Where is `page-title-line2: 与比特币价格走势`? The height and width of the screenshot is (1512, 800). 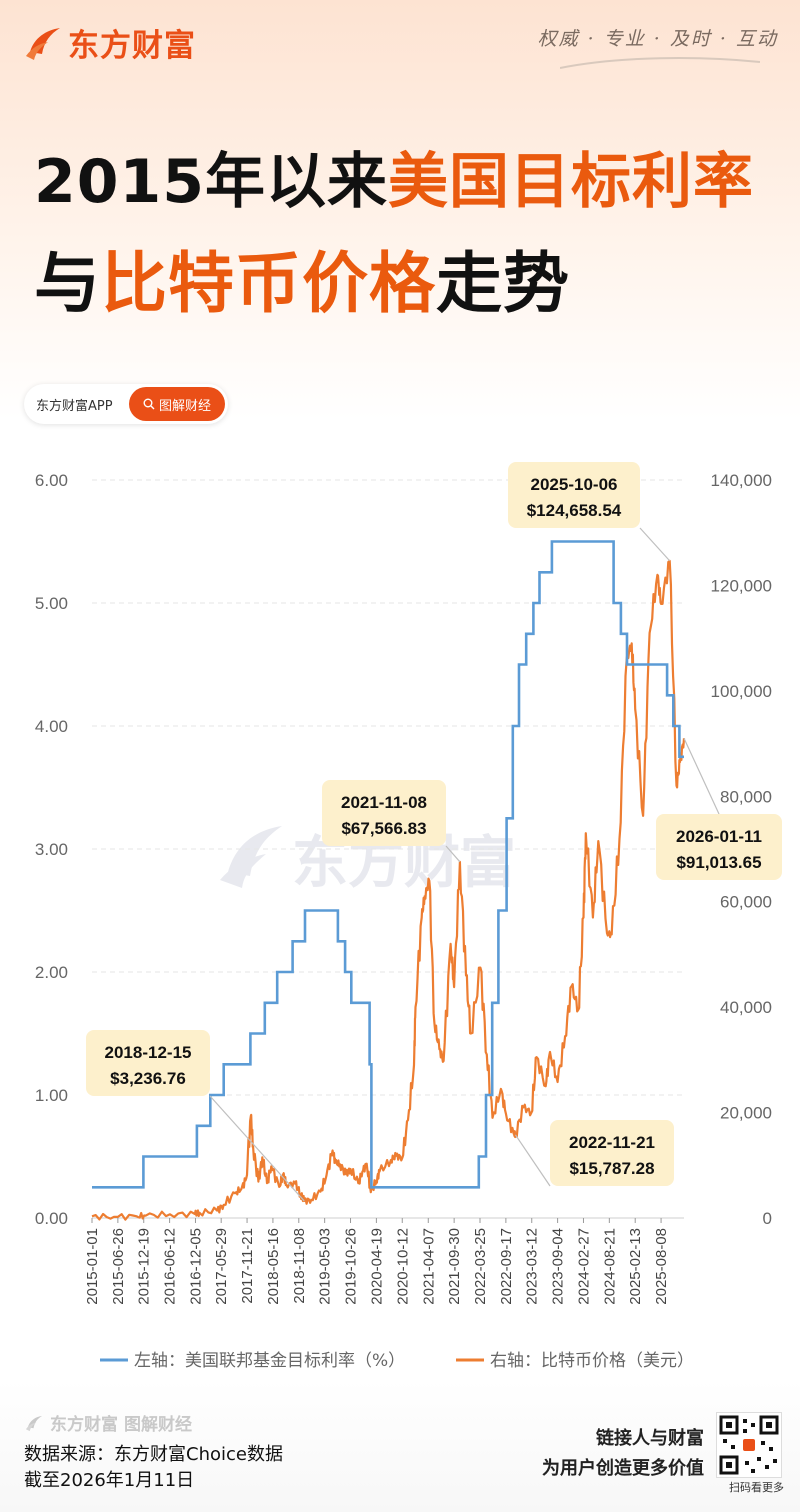
page-title-line2: 与比特币价格走势 is located at coordinates (302, 278).